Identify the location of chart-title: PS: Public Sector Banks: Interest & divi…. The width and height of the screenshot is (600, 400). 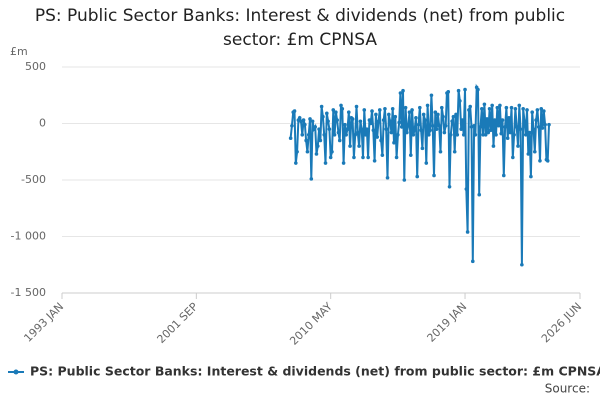
(300, 28).